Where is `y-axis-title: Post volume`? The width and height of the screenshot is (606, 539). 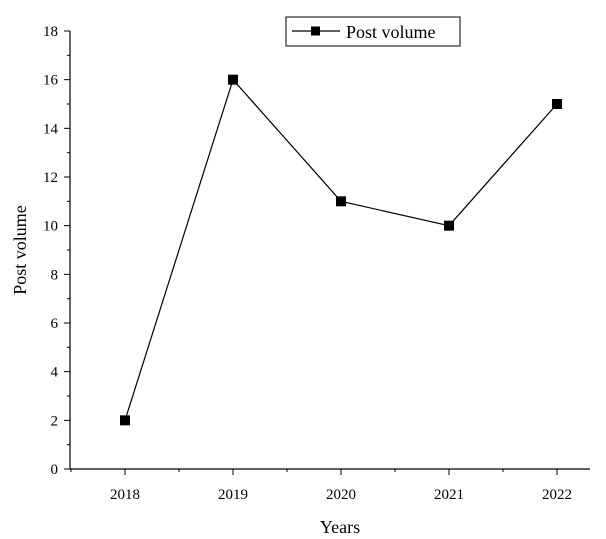
y-axis-title: Post volume is located at coordinates (20, 250).